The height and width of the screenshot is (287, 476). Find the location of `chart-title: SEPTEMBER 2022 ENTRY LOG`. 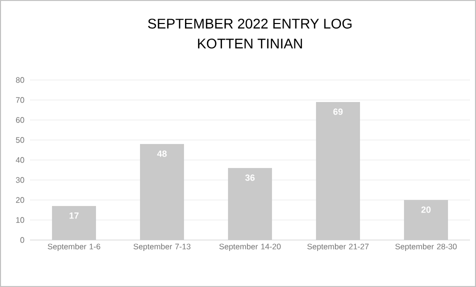

chart-title: SEPTEMBER 2022 ENTRY LOG is located at coordinates (250, 23).